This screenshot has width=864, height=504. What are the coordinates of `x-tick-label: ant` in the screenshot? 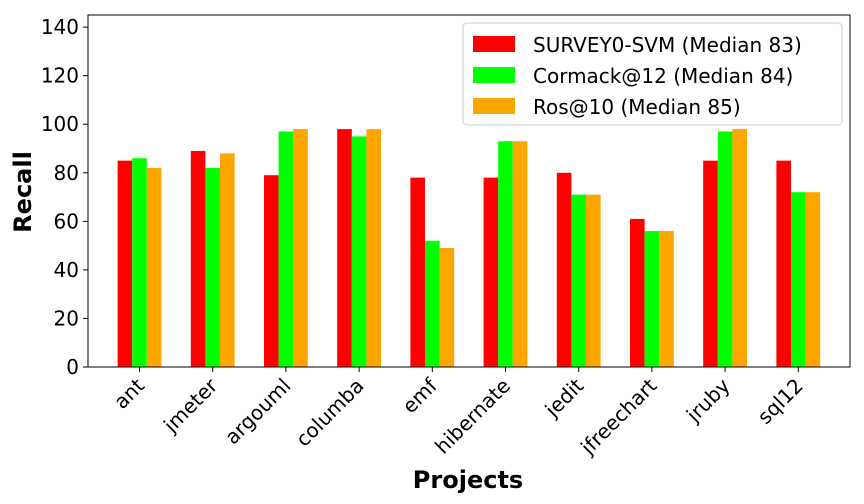 It's located at (129, 393).